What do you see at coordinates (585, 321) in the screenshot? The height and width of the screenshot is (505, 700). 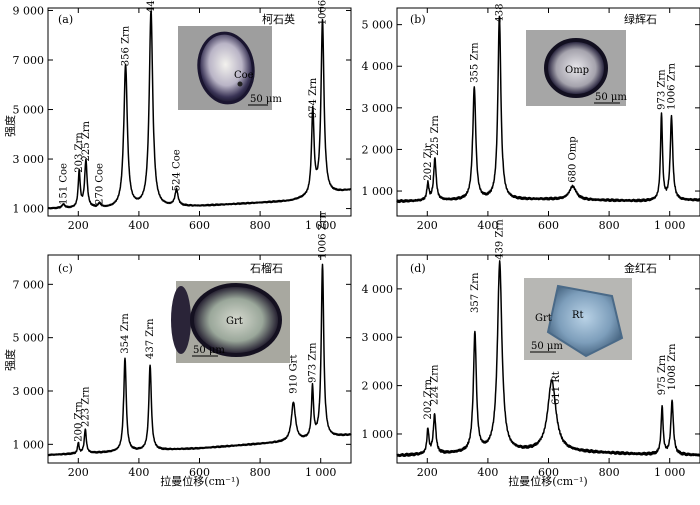 I see `rutile-grain` at bounding box center [585, 321].